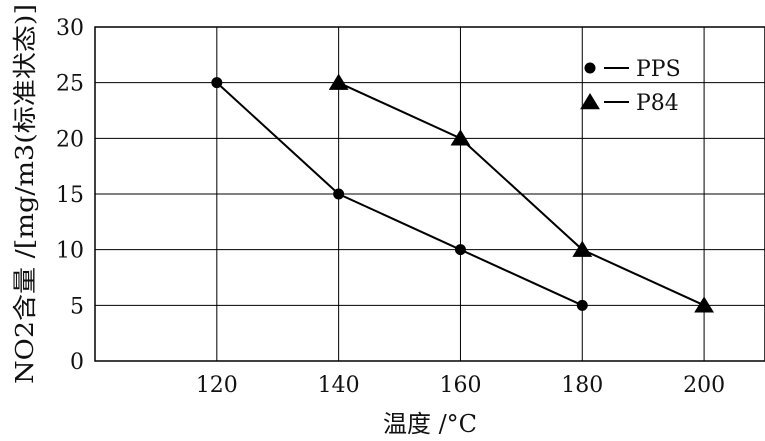 Image resolution: width=765 pixels, height=441 pixels. What do you see at coordinates (77, 362) in the screenshot?
I see `y-tick-label: 0` at bounding box center [77, 362].